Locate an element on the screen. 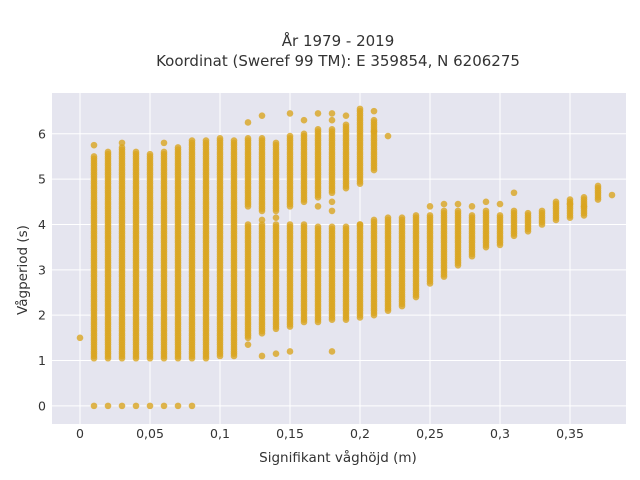 This screenshot has height=480, width=640. x-tick-label: 0,2 is located at coordinates (360, 433).